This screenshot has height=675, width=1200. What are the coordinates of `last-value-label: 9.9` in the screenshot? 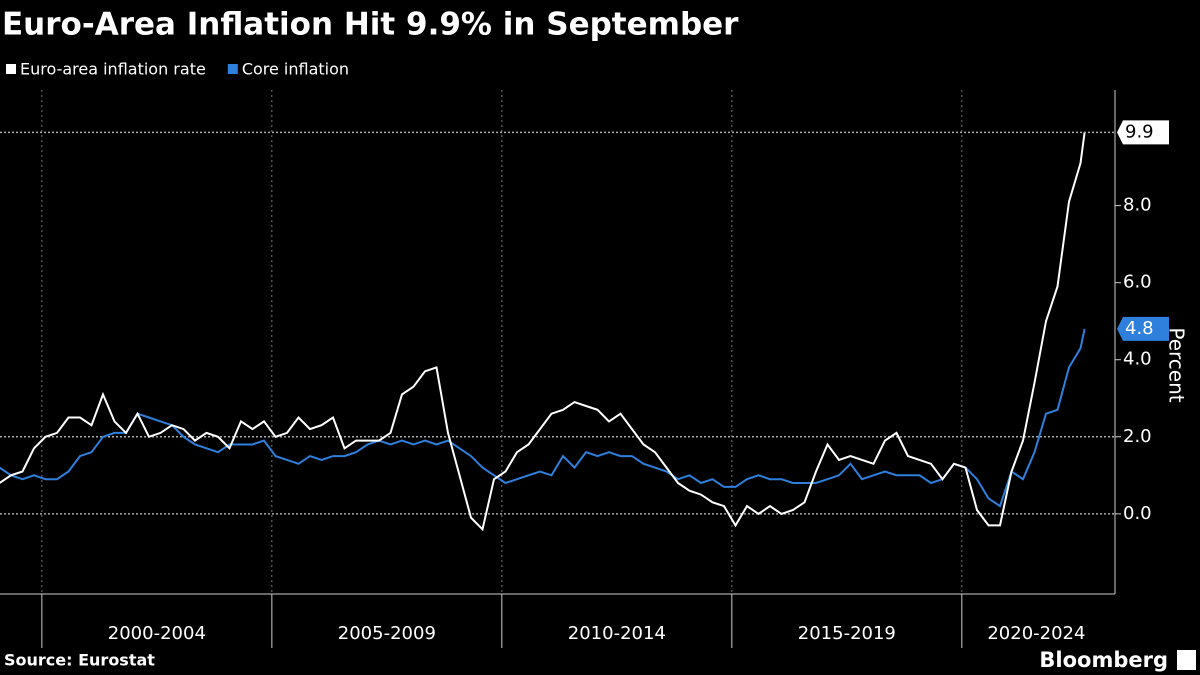 It's located at (1139, 131).